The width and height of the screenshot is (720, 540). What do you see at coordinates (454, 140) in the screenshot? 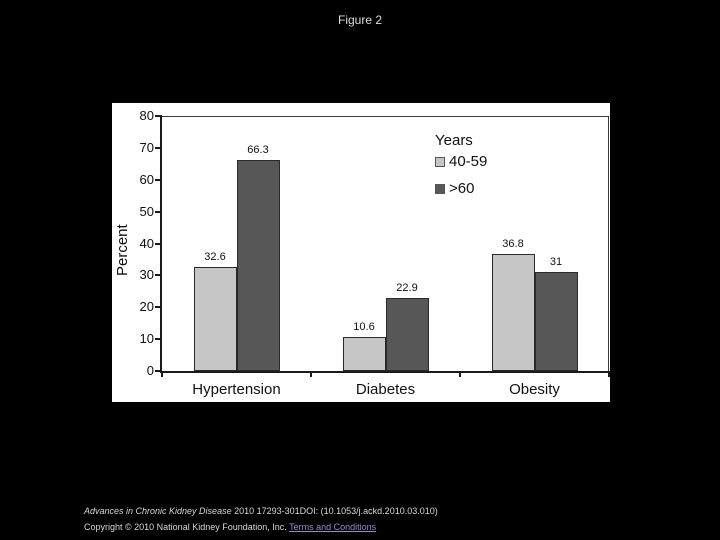
I see `legend-title: Years` at bounding box center [454, 140].